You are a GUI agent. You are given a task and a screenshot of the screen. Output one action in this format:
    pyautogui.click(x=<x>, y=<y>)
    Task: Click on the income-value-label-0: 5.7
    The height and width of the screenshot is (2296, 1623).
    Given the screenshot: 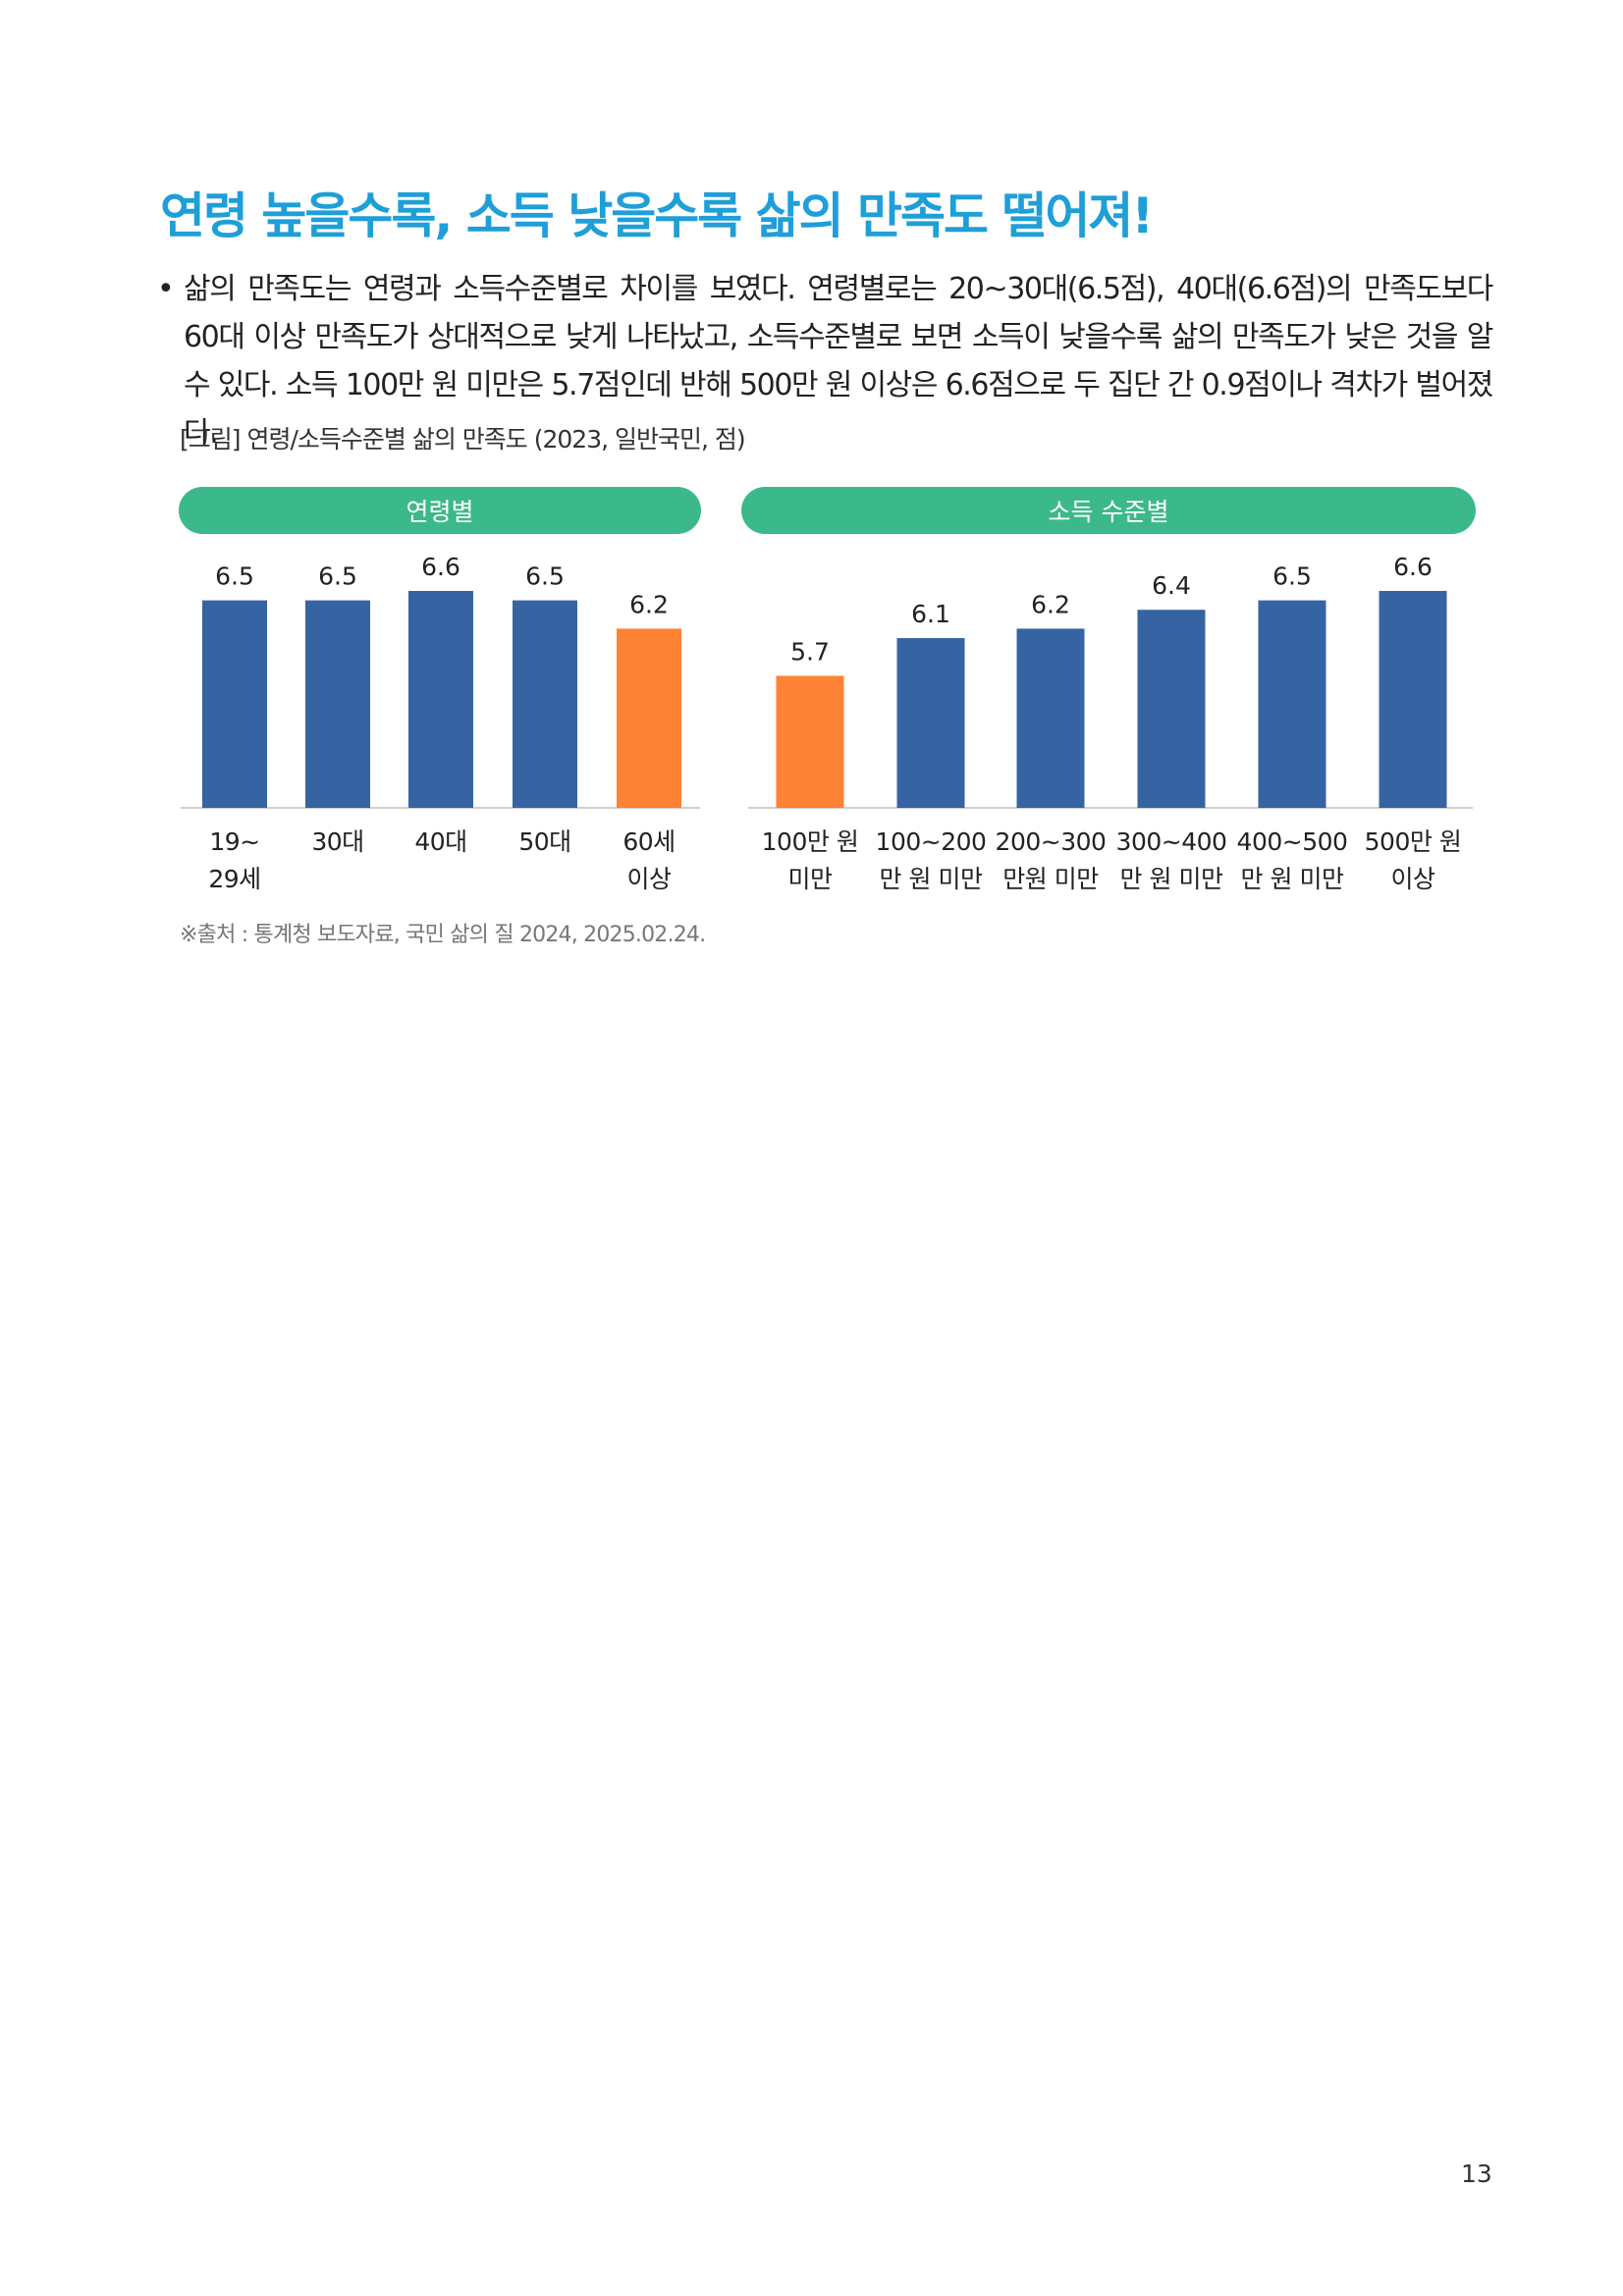 What is the action you would take?
    pyautogui.click(x=810, y=651)
    